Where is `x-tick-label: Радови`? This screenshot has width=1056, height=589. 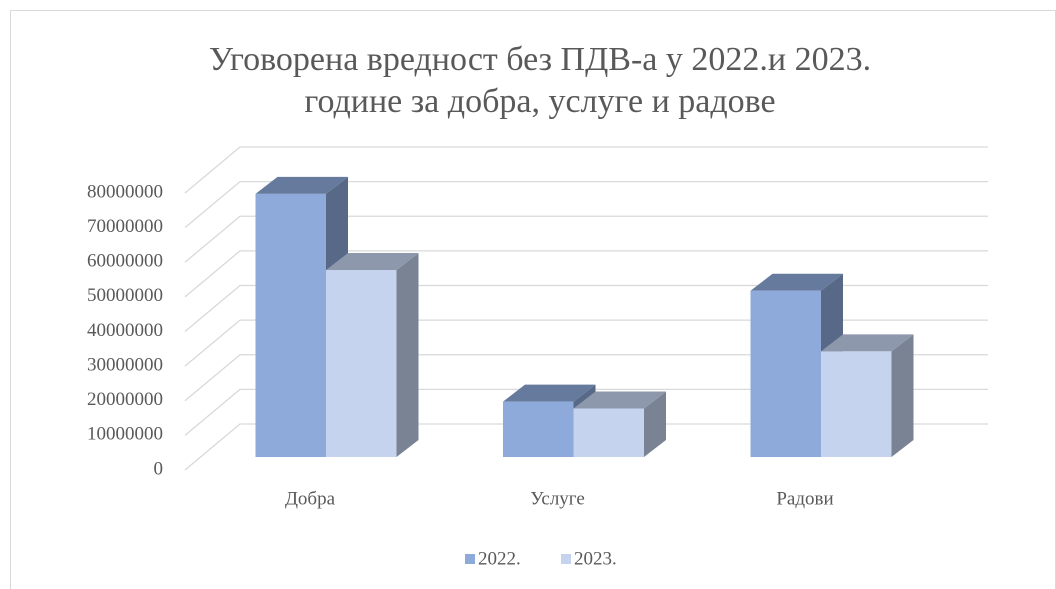
x-tick-label: Радови is located at coordinates (804, 498).